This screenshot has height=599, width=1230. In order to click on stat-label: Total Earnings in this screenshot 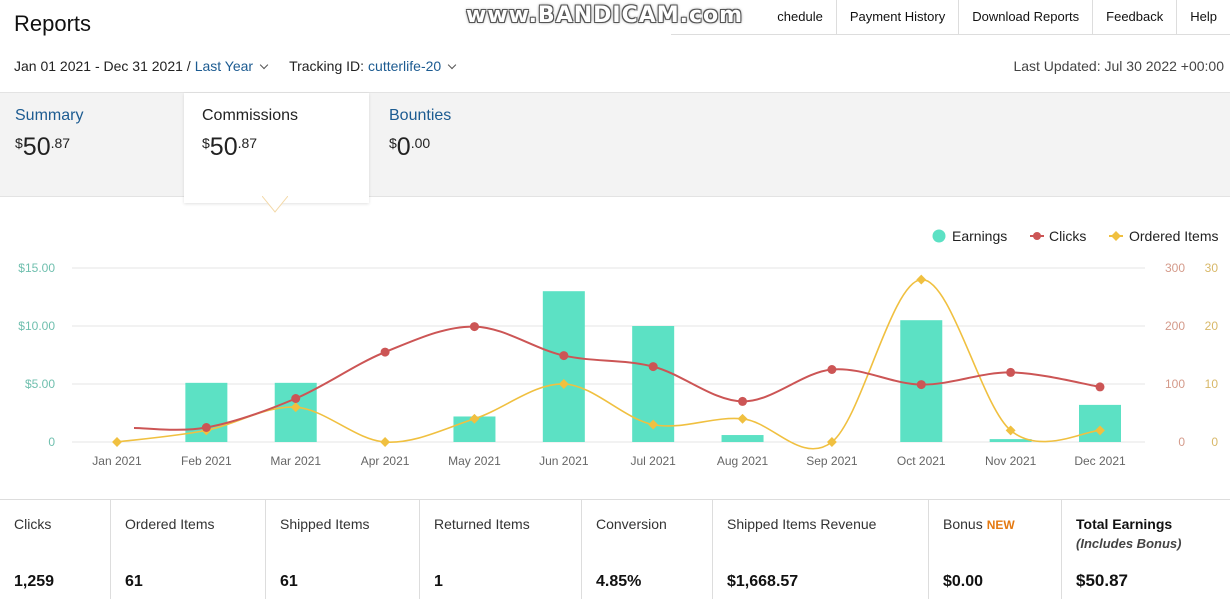, I will do `click(1124, 524)`.